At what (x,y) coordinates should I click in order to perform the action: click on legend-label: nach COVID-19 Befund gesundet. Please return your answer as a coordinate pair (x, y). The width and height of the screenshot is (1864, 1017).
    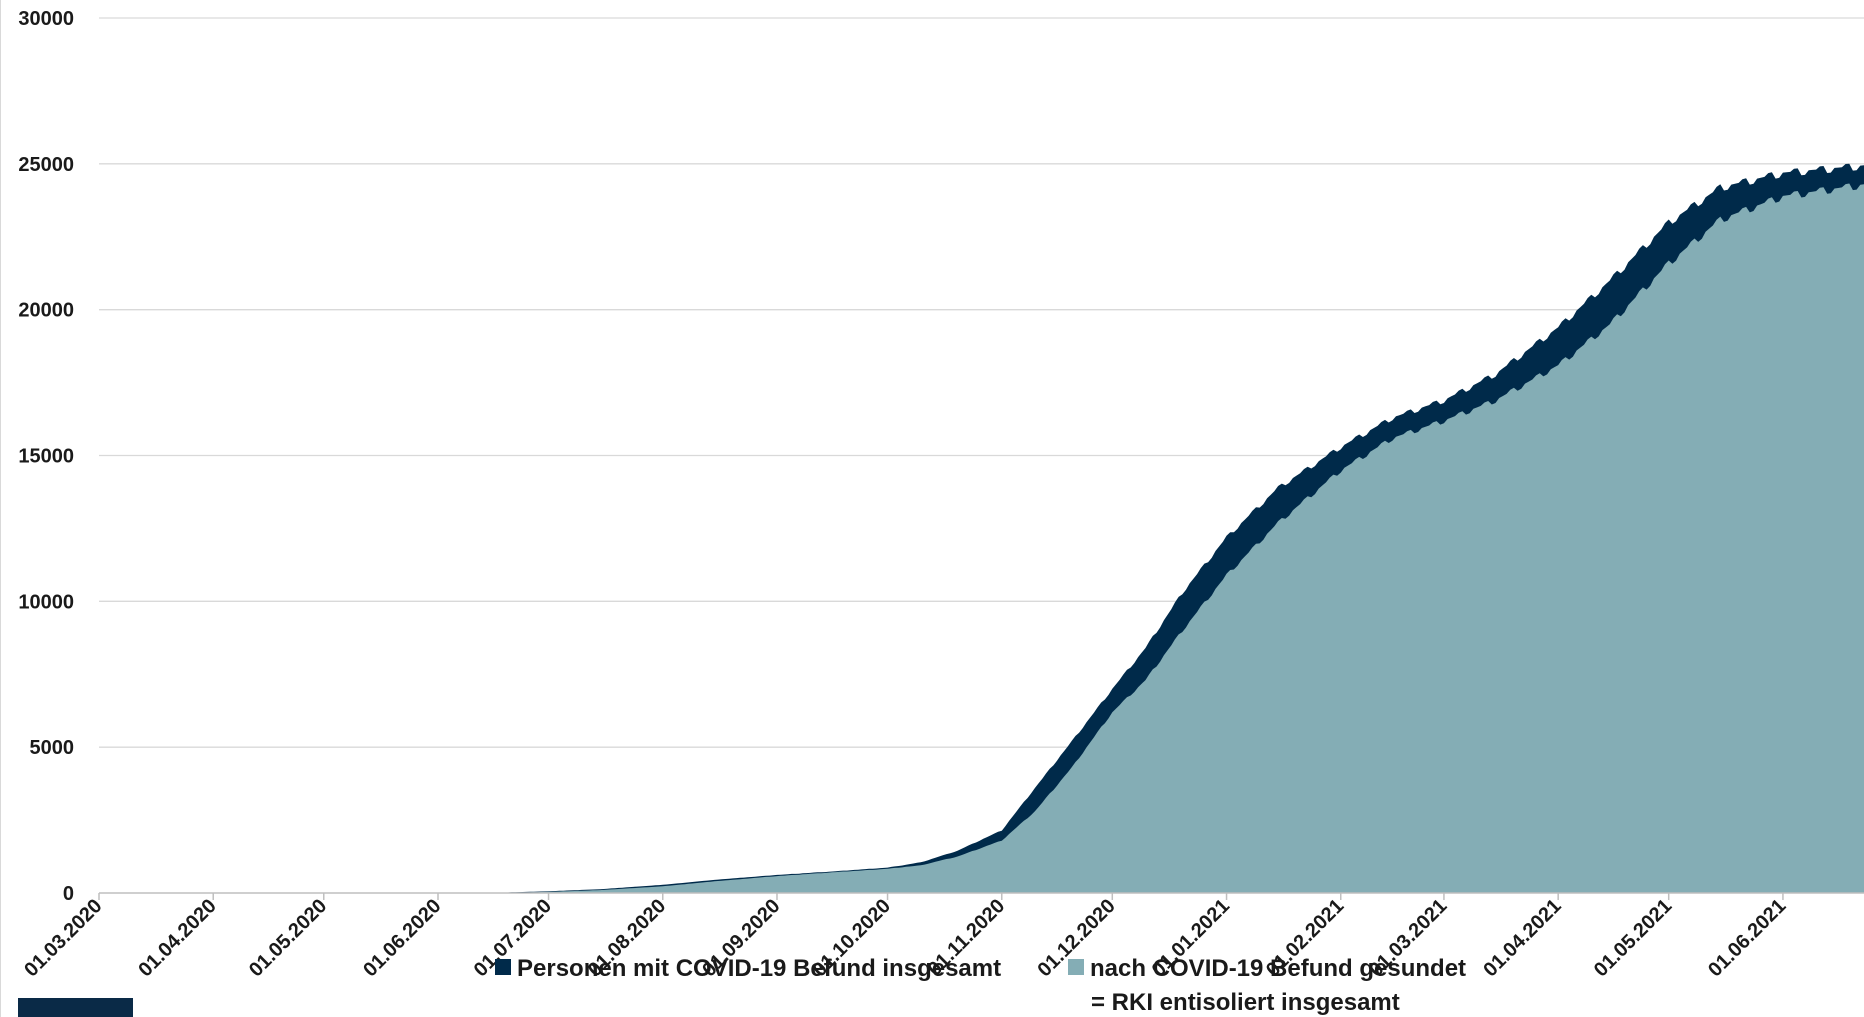
    Looking at the image, I should click on (1278, 968).